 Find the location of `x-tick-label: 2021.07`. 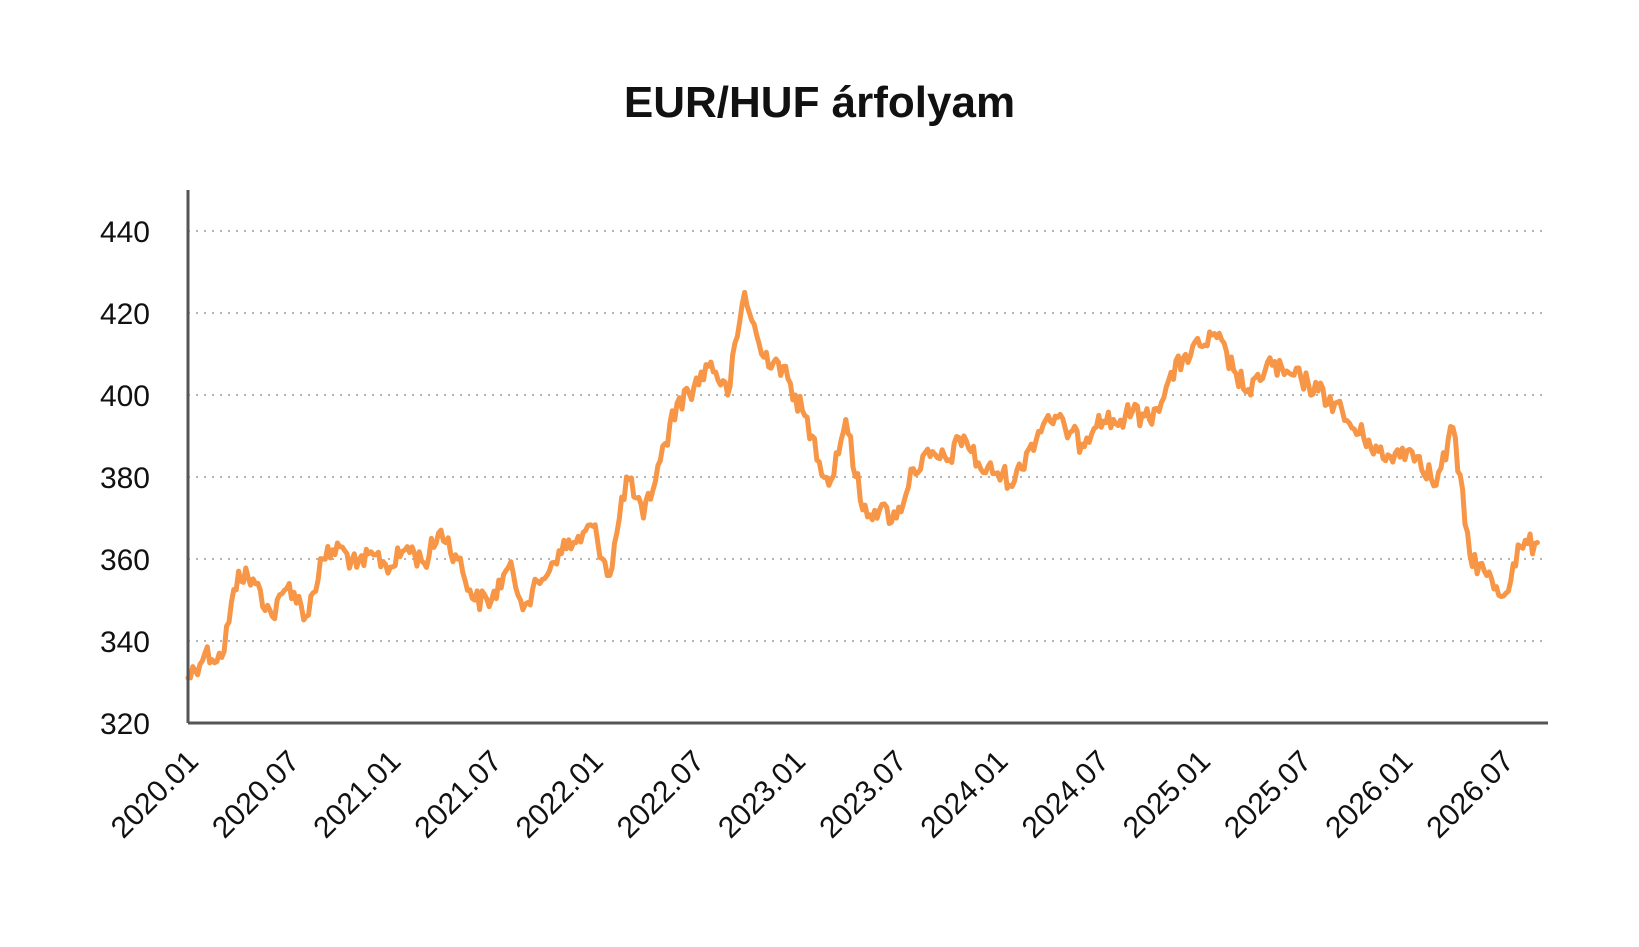

x-tick-label: 2021.07 is located at coordinates (459, 795).